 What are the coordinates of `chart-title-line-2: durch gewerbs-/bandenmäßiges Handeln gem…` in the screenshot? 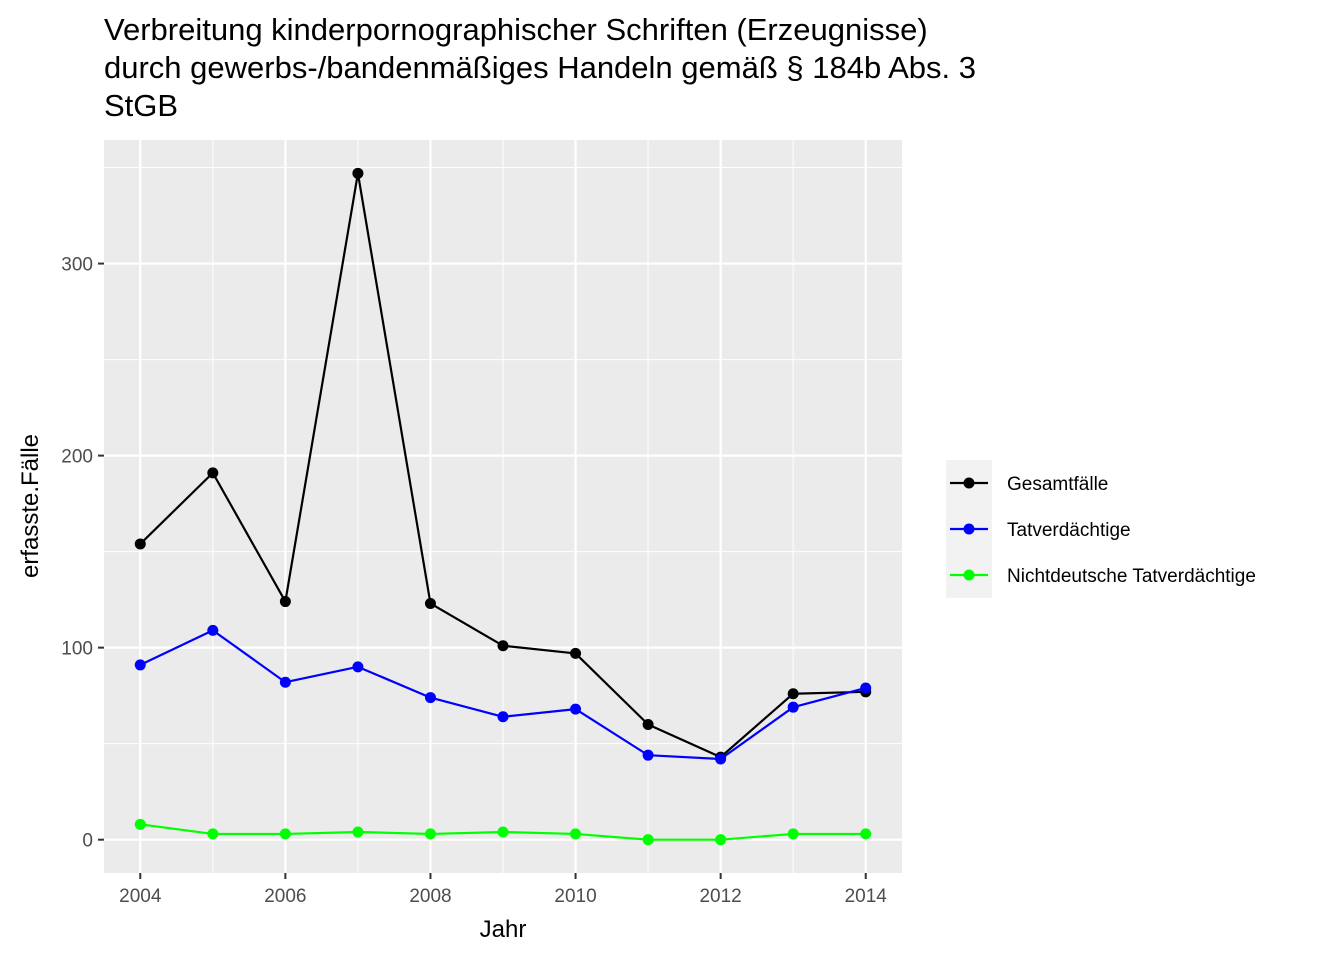 It's located at (540, 67).